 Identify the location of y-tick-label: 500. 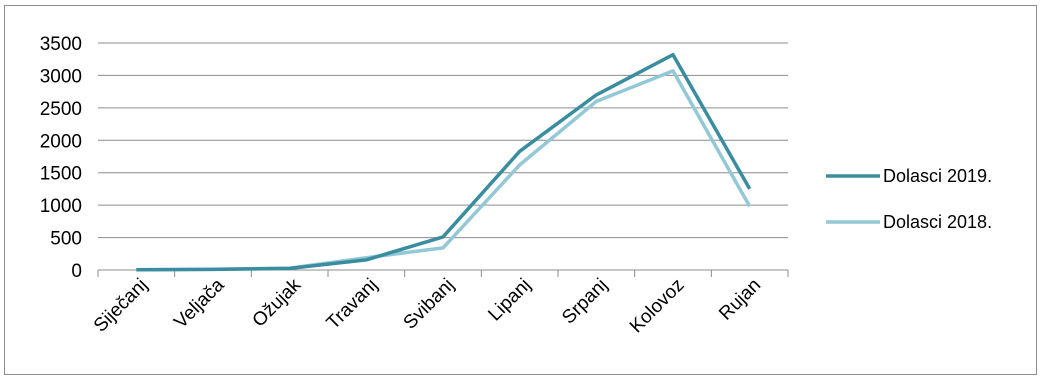
(66, 239).